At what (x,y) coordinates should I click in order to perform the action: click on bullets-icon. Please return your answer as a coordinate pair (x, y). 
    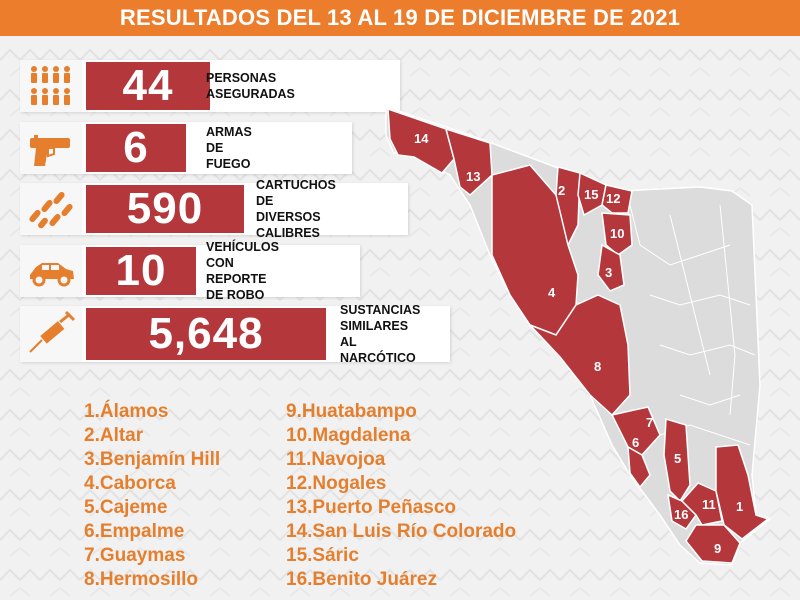
    Looking at the image, I should click on (51, 209).